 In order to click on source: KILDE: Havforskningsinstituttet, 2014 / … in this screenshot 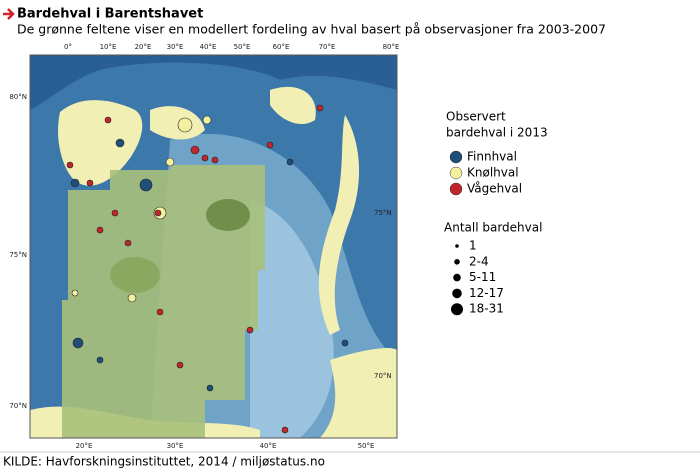, I will do `click(164, 462)`.